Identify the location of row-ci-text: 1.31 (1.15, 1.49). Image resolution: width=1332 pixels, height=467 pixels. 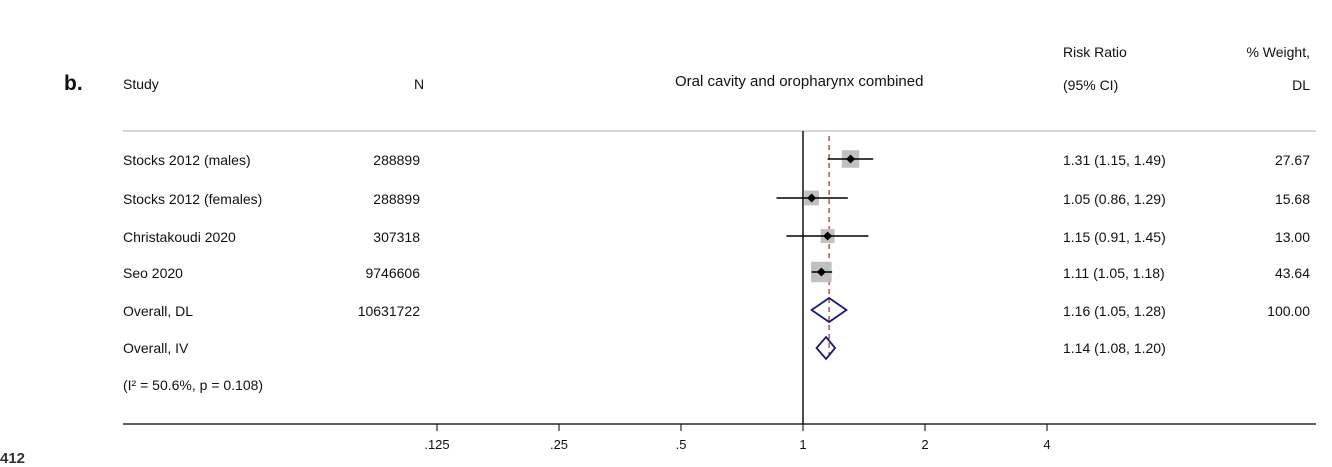
(1114, 160).